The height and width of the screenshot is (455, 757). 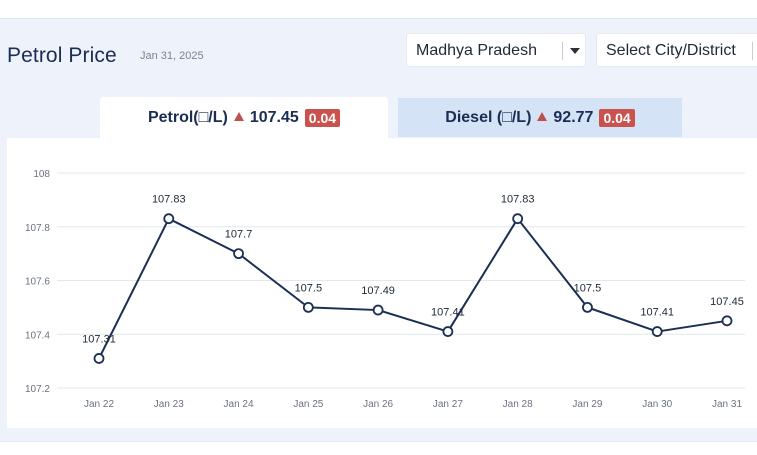 I want to click on y-tick-label: 107.6, so click(x=37, y=282).